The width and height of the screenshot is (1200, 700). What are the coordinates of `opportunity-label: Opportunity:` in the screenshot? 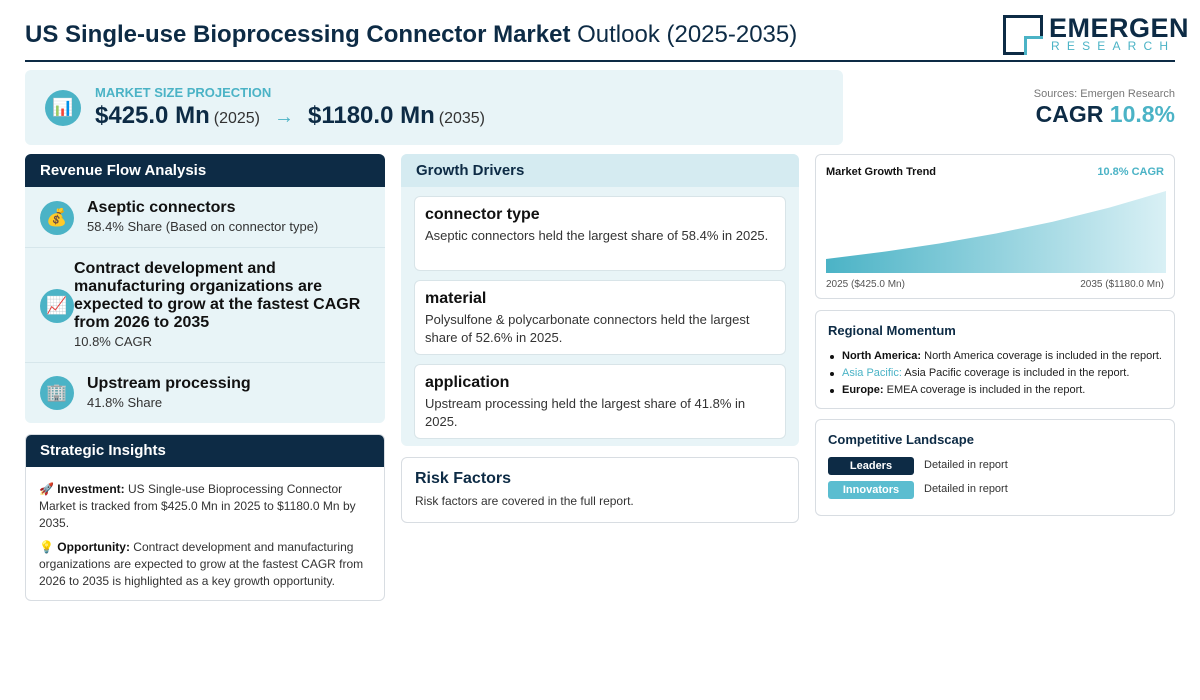 It's located at (93, 547).